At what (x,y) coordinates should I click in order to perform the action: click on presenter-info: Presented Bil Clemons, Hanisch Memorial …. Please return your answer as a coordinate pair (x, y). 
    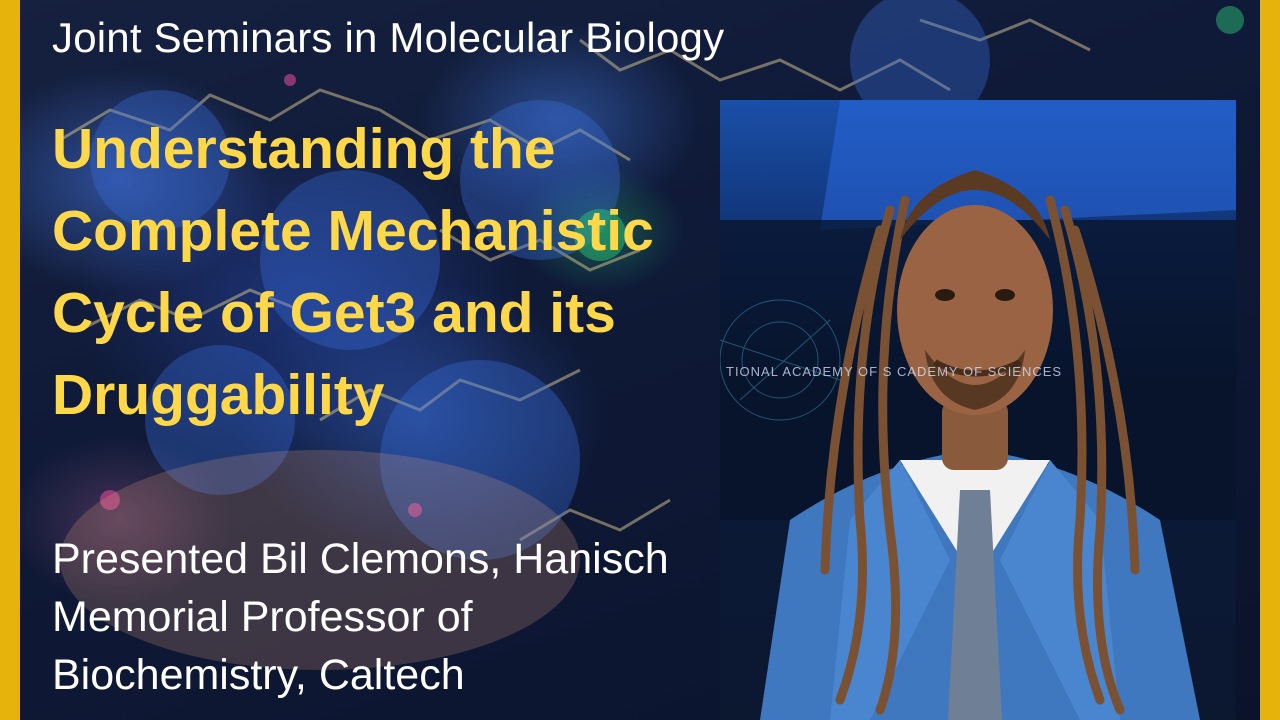
    Looking at the image, I should click on (360, 617).